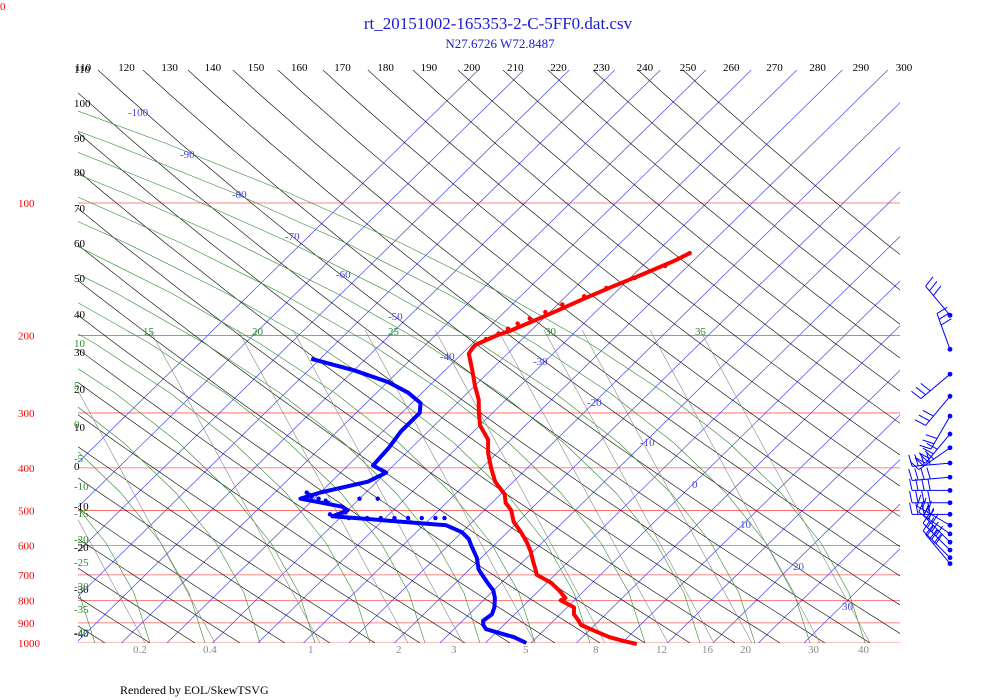 This screenshot has height=700, width=1000. I want to click on moist-adiabat-label: 0, so click(77, 425).